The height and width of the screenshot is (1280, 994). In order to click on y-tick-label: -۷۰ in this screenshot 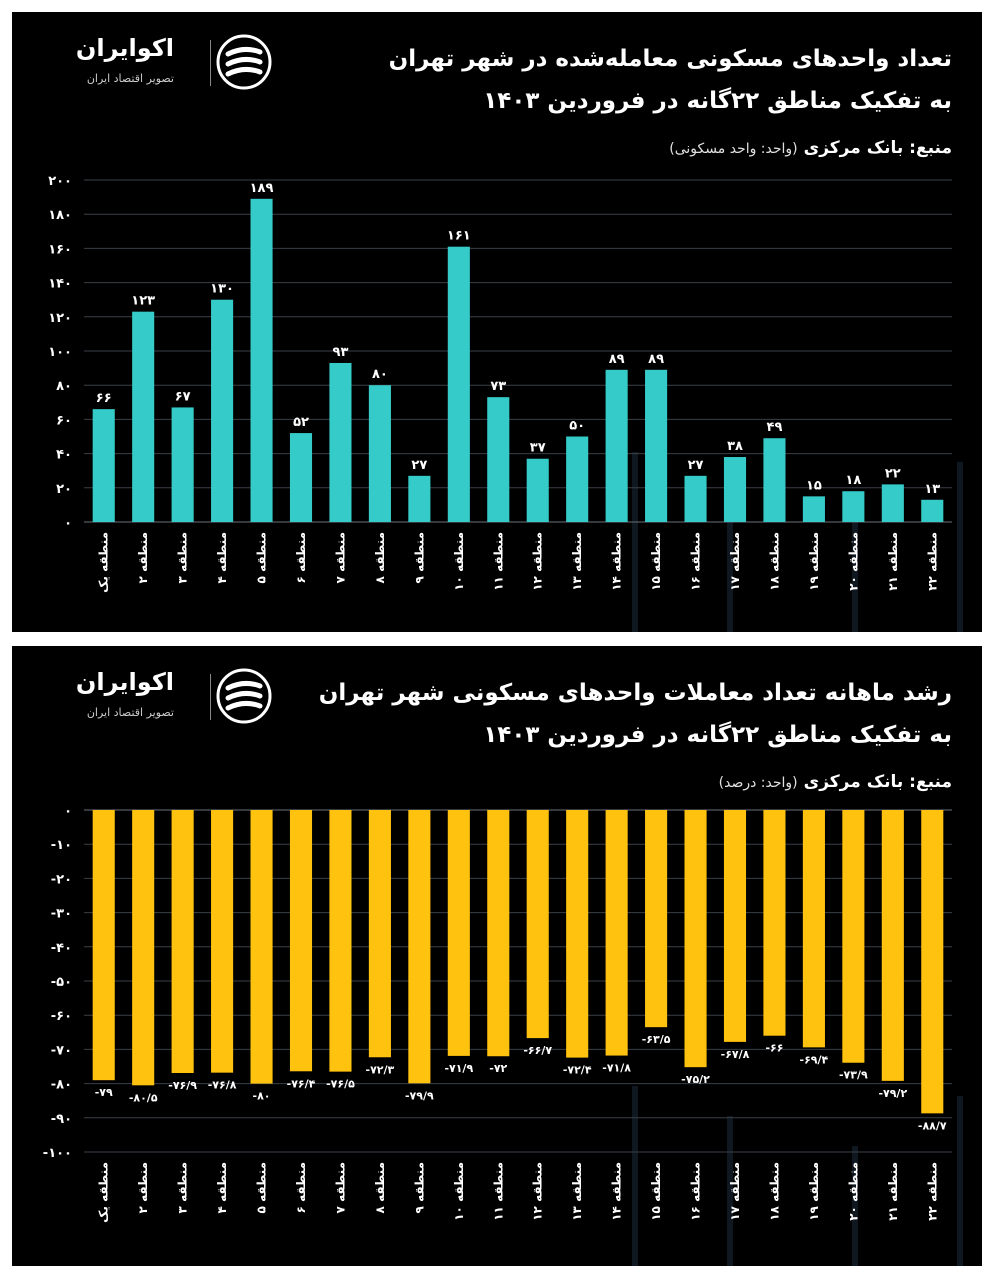, I will do `click(61, 1050)`.